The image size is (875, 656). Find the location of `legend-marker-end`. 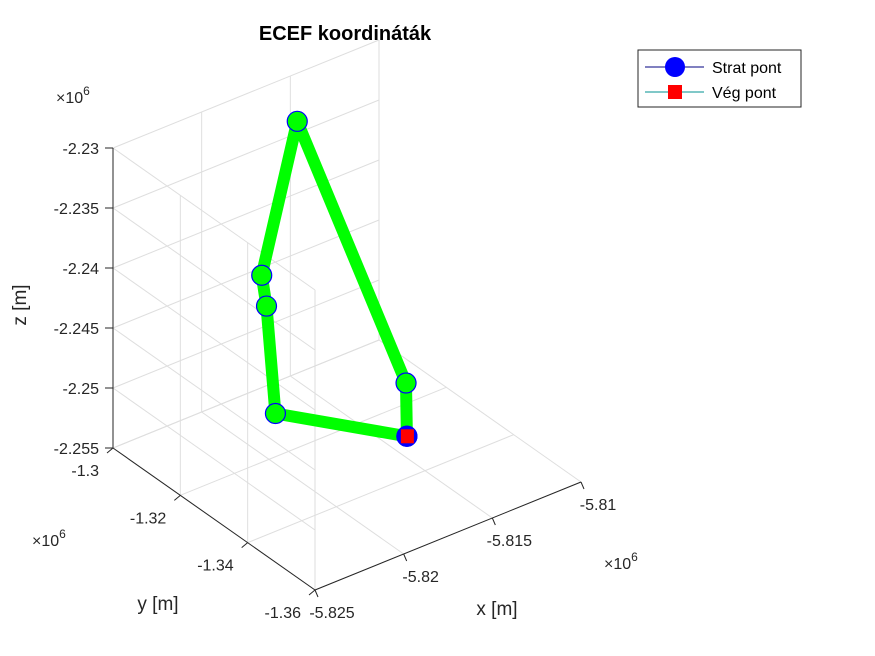

legend-marker-end is located at coordinates (675, 92).